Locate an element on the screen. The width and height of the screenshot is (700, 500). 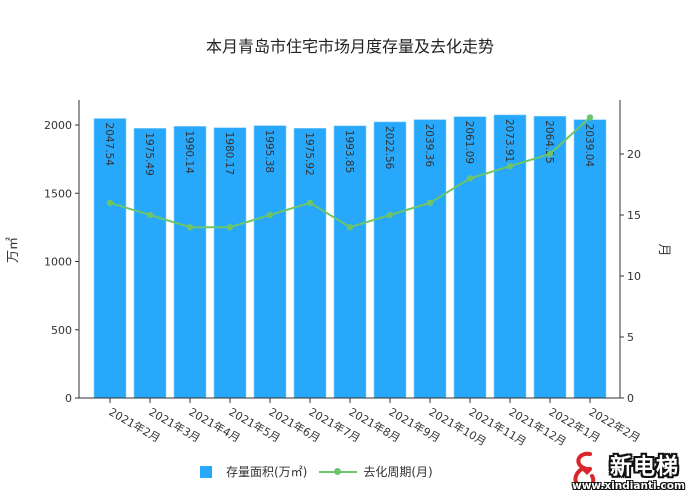
bar-value-label: 2022.56 is located at coordinates (389, 148).